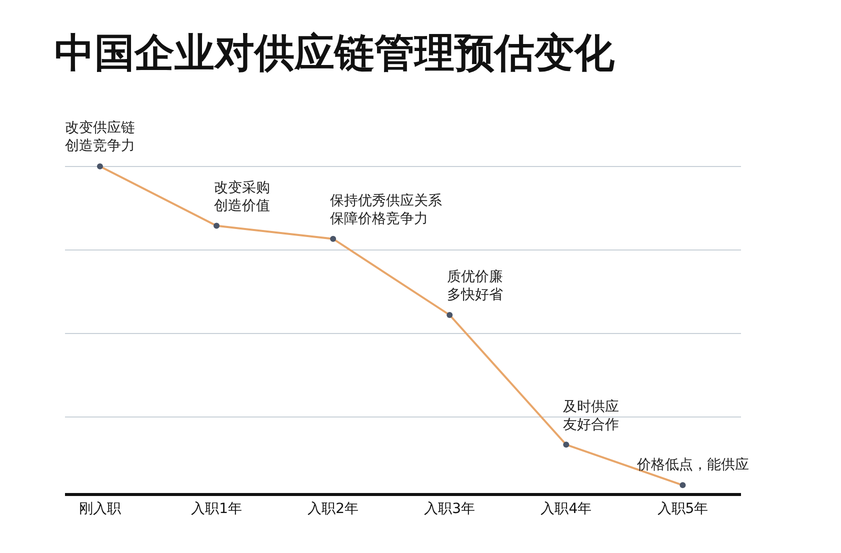  What do you see at coordinates (591, 416) in the screenshot?
I see `annotation: 及时供应友好合作` at bounding box center [591, 416].